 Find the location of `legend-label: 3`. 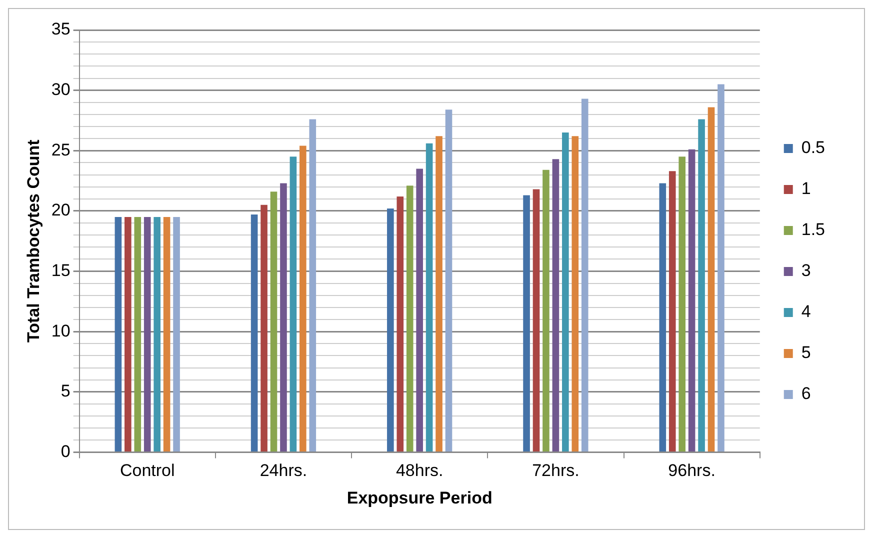

legend-label: 3 is located at coordinates (806, 270).